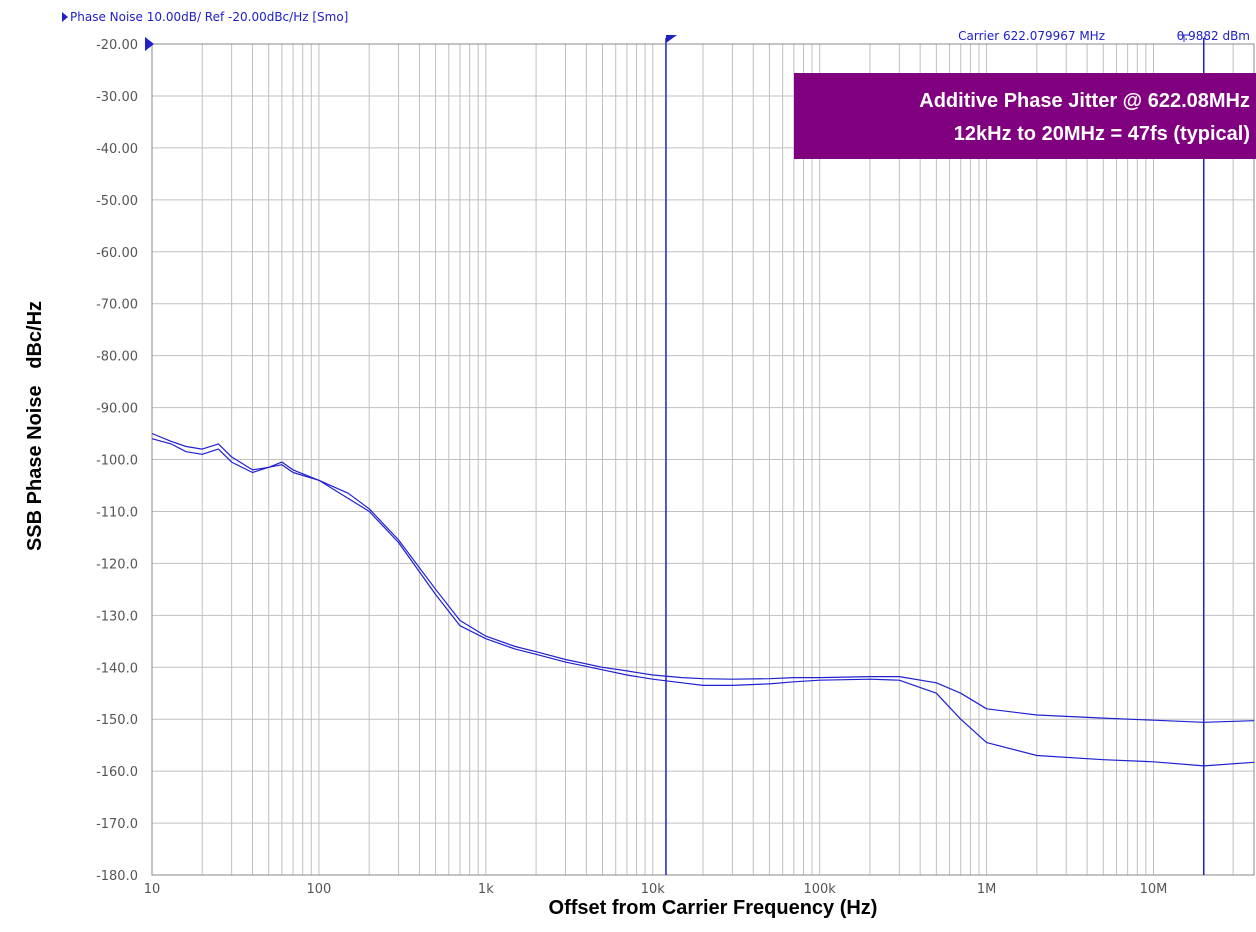 This screenshot has width=1256, height=932. What do you see at coordinates (1102, 134) in the screenshot?
I see `annotation-line2: 12kHz to 20MHz = 47fs (typical)` at bounding box center [1102, 134].